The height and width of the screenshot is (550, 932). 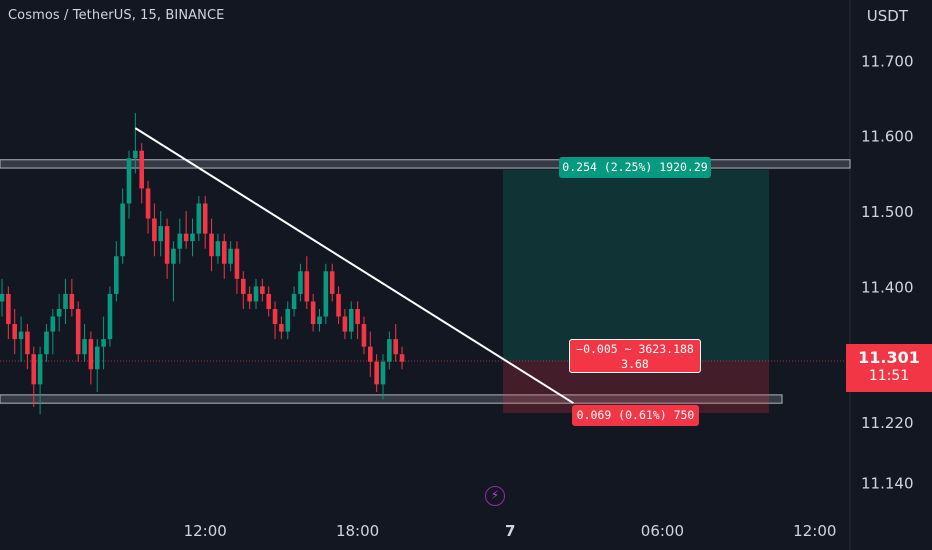 I want to click on stop-label: 0.069 (0.61%) 750, so click(x=635, y=415).